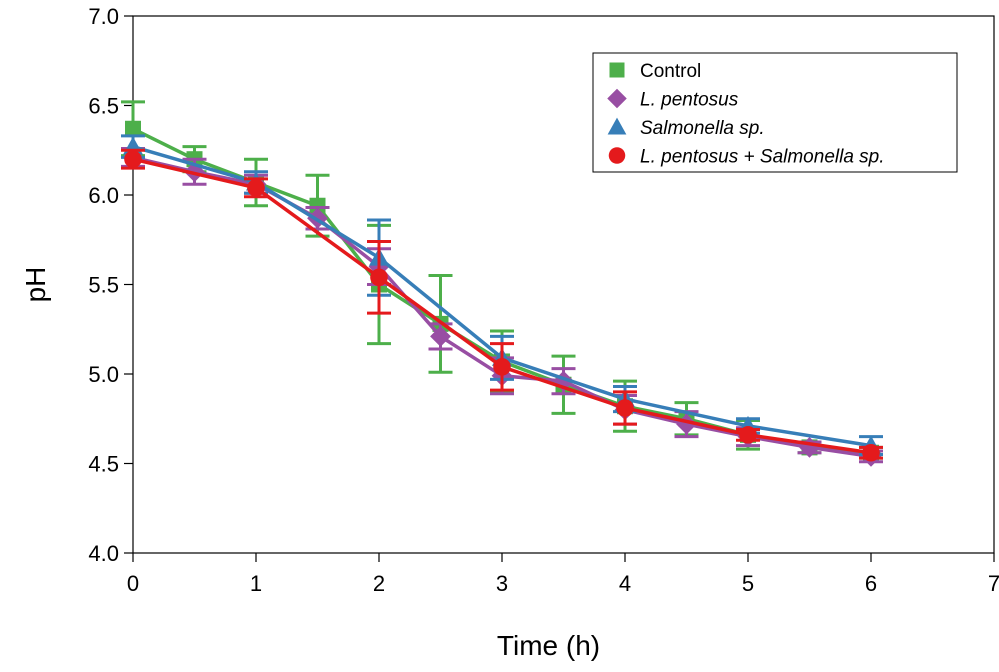  Describe the element at coordinates (103, 374) in the screenshot. I see `y-tick-label: 5.0` at that location.